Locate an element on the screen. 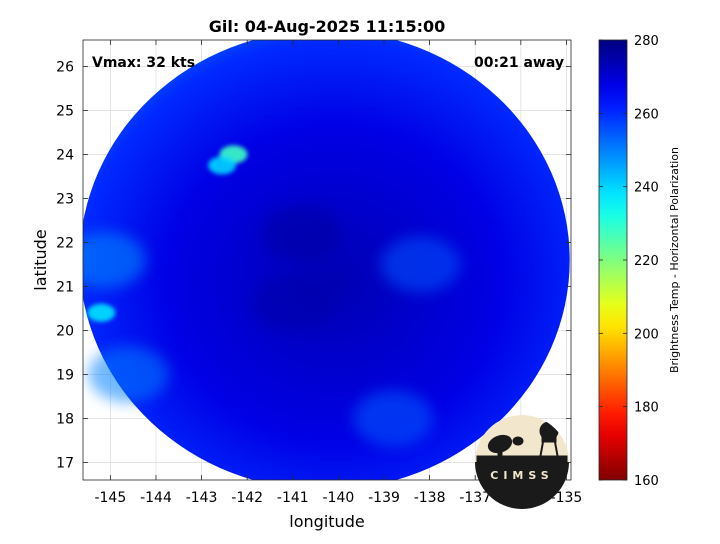  x-tick-label: -140 is located at coordinates (339, 498).